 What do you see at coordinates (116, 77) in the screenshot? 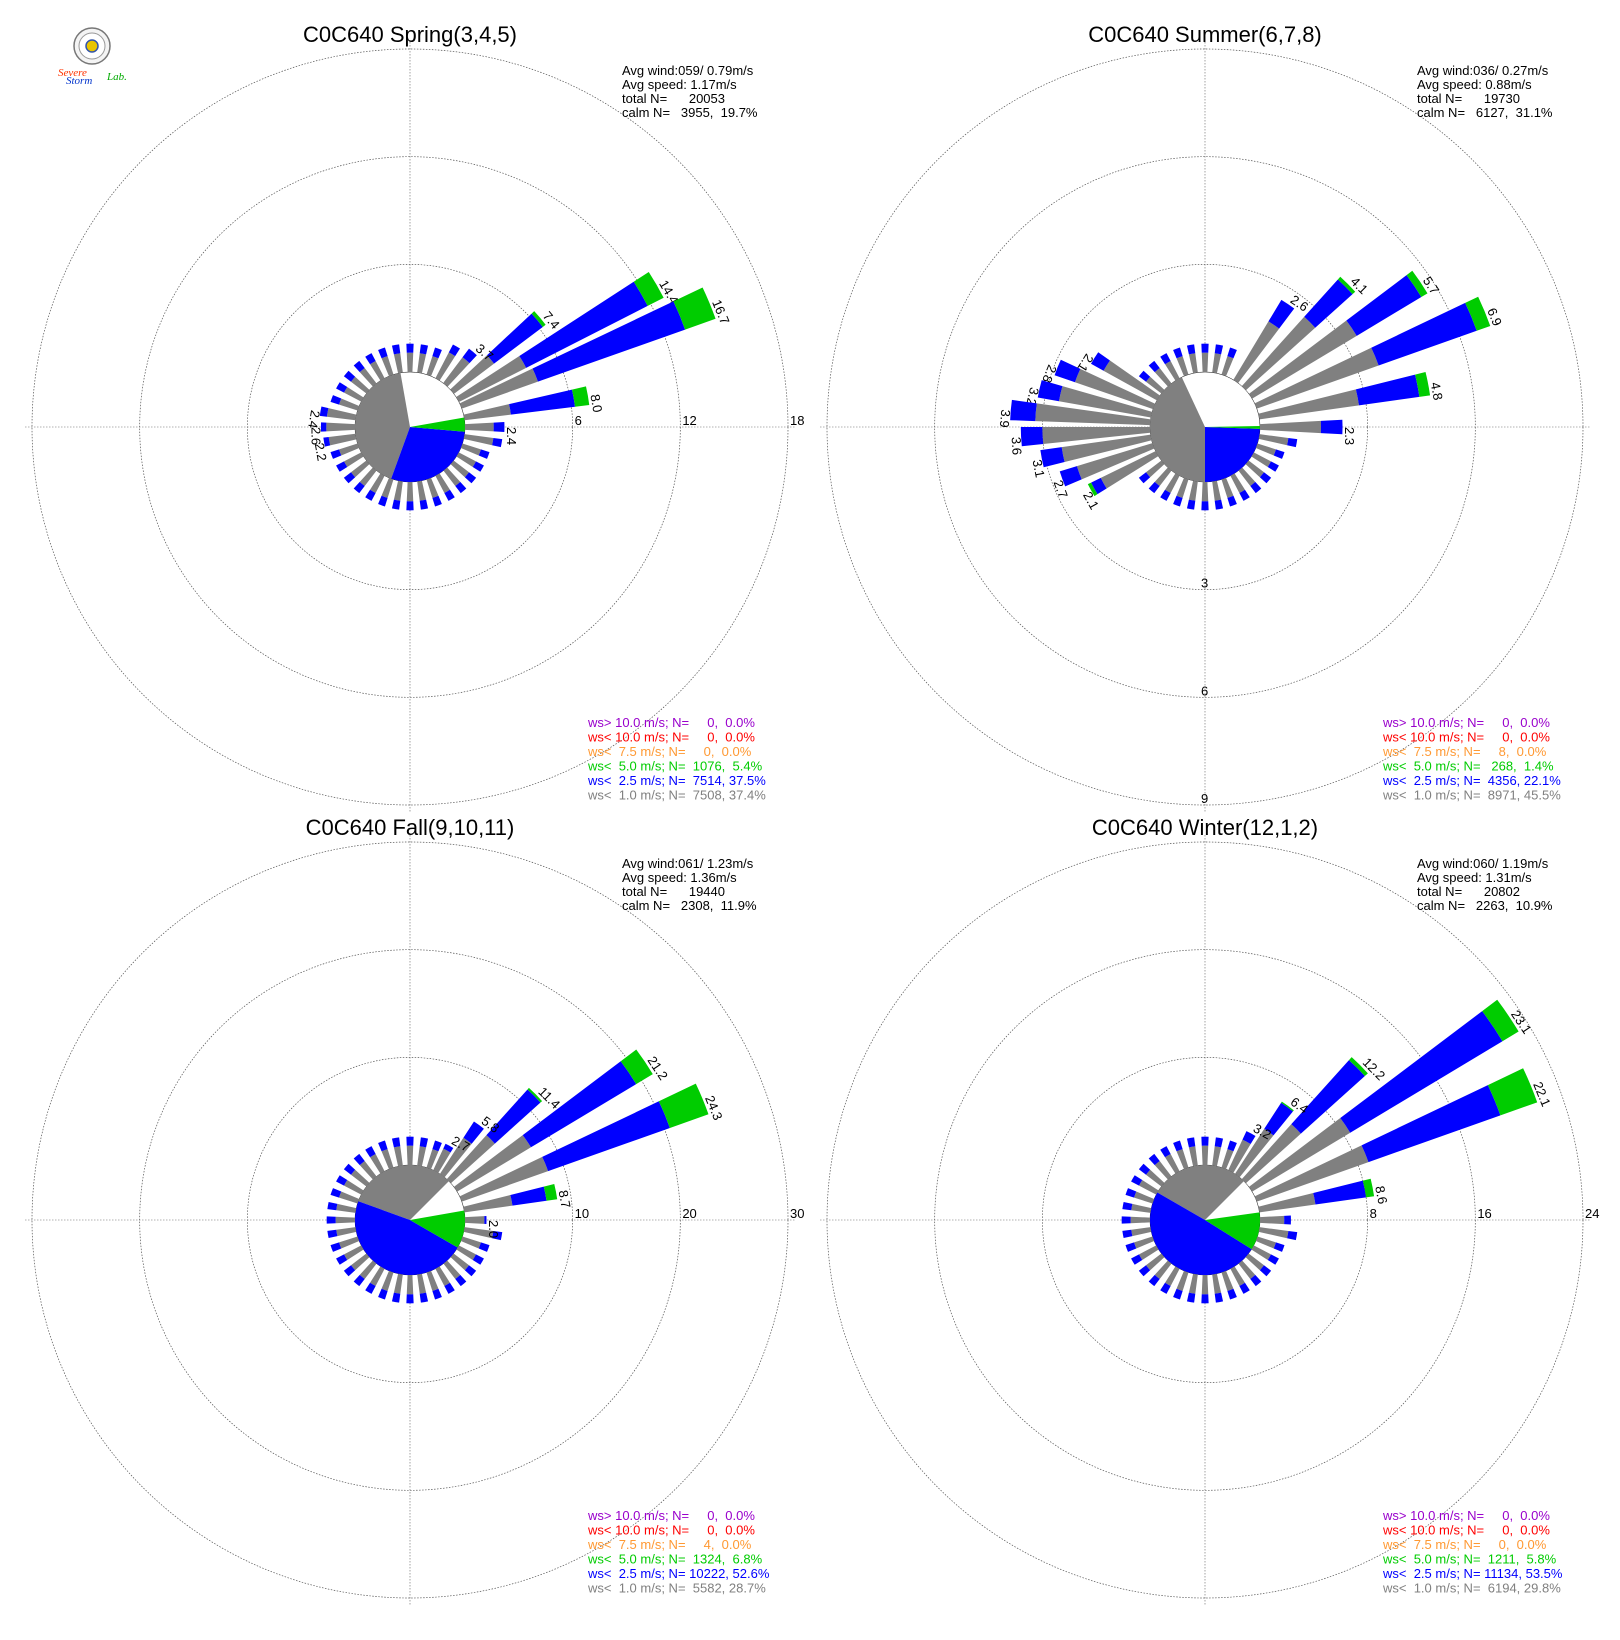
I see `logo-word-lab: Lab.` at bounding box center [116, 77].